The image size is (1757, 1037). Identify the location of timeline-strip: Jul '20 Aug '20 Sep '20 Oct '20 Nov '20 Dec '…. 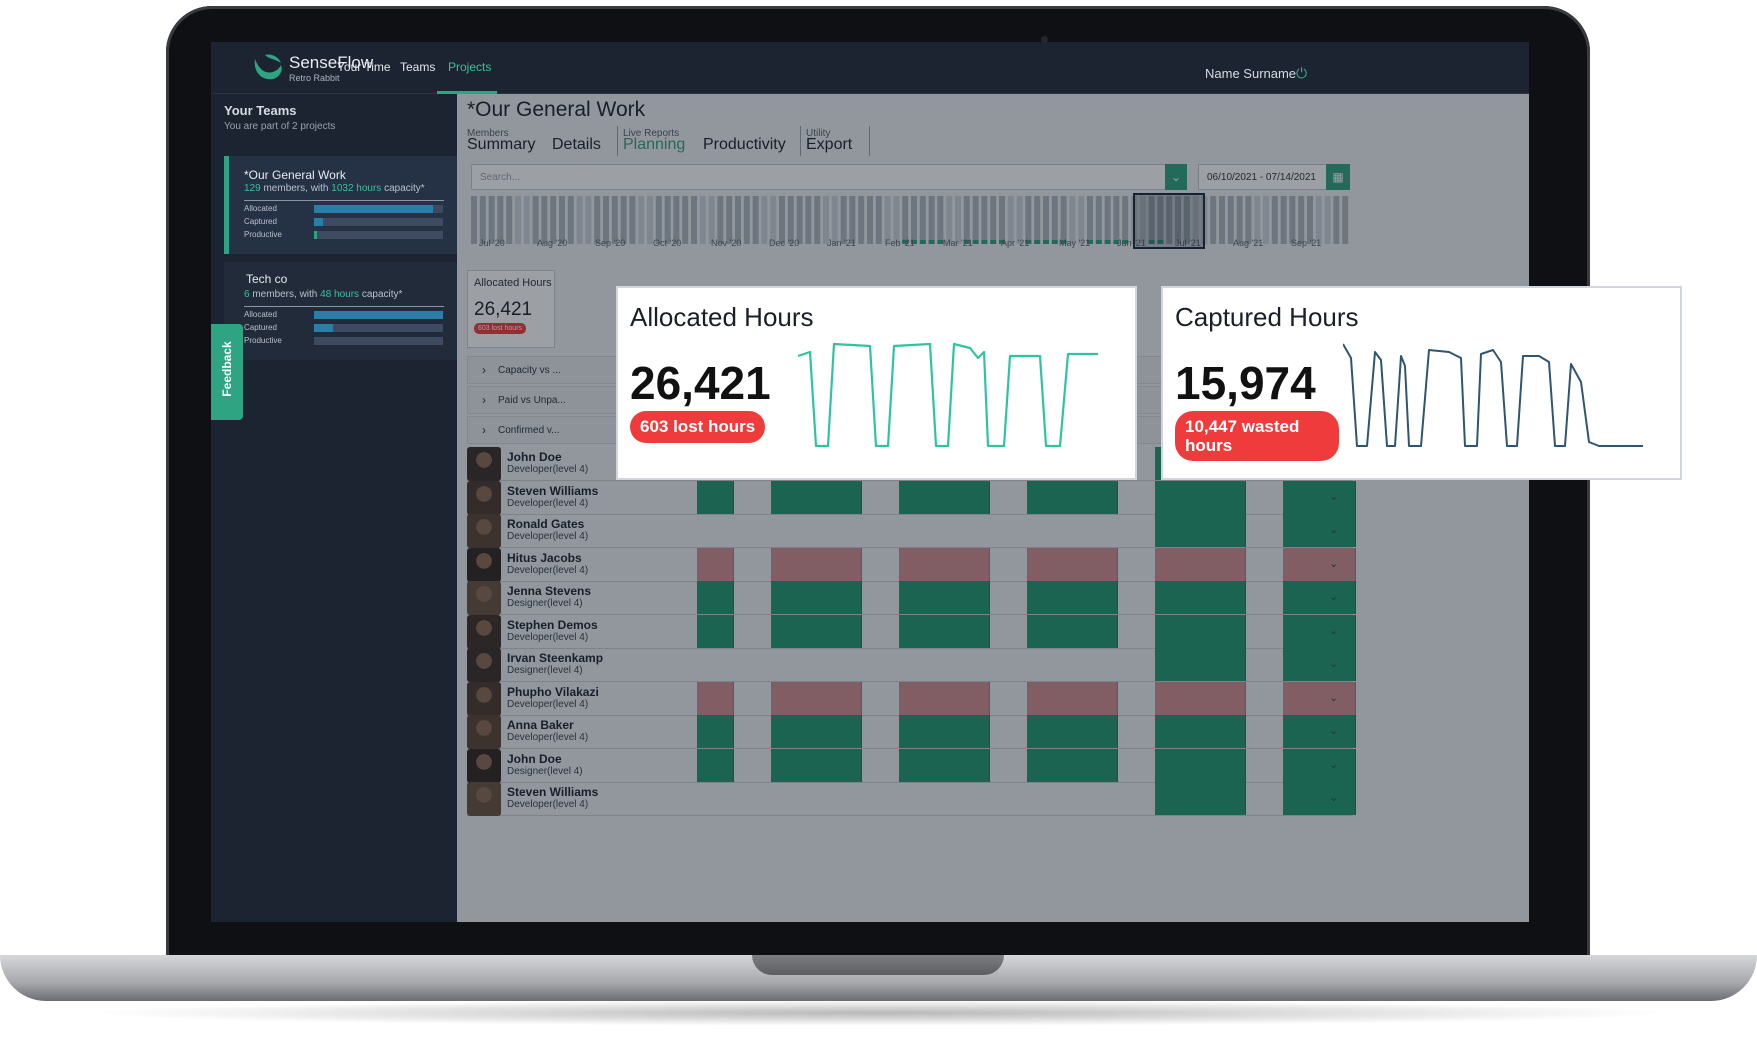
(910, 221).